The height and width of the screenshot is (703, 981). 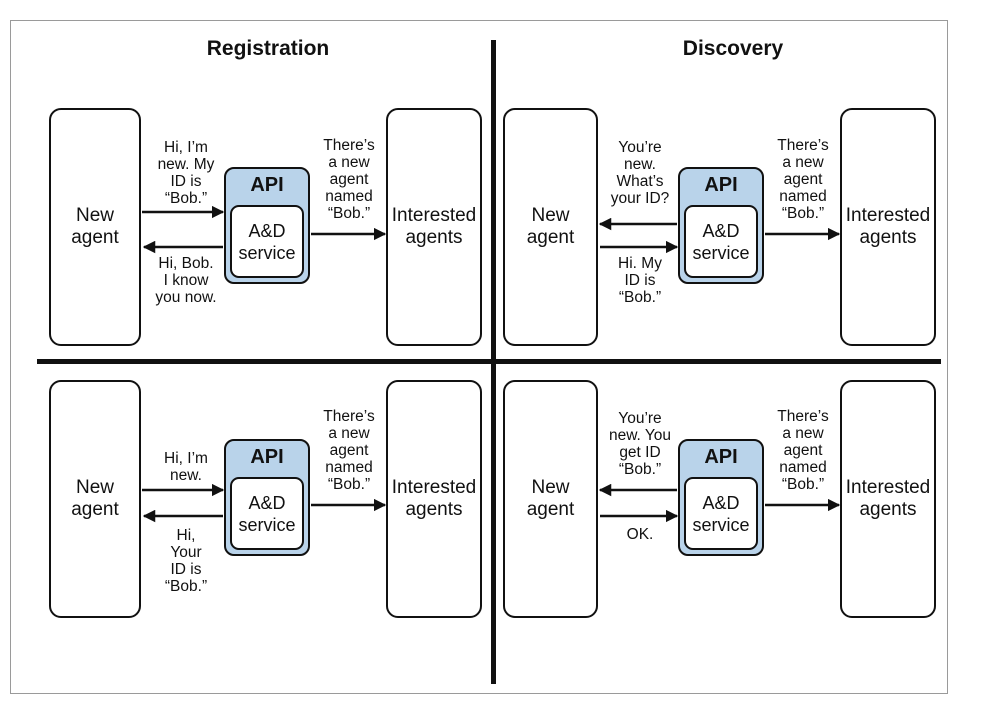 What do you see at coordinates (186, 561) in the screenshot?
I see `message-from-api: Hi, Your ID is “Bob.”` at bounding box center [186, 561].